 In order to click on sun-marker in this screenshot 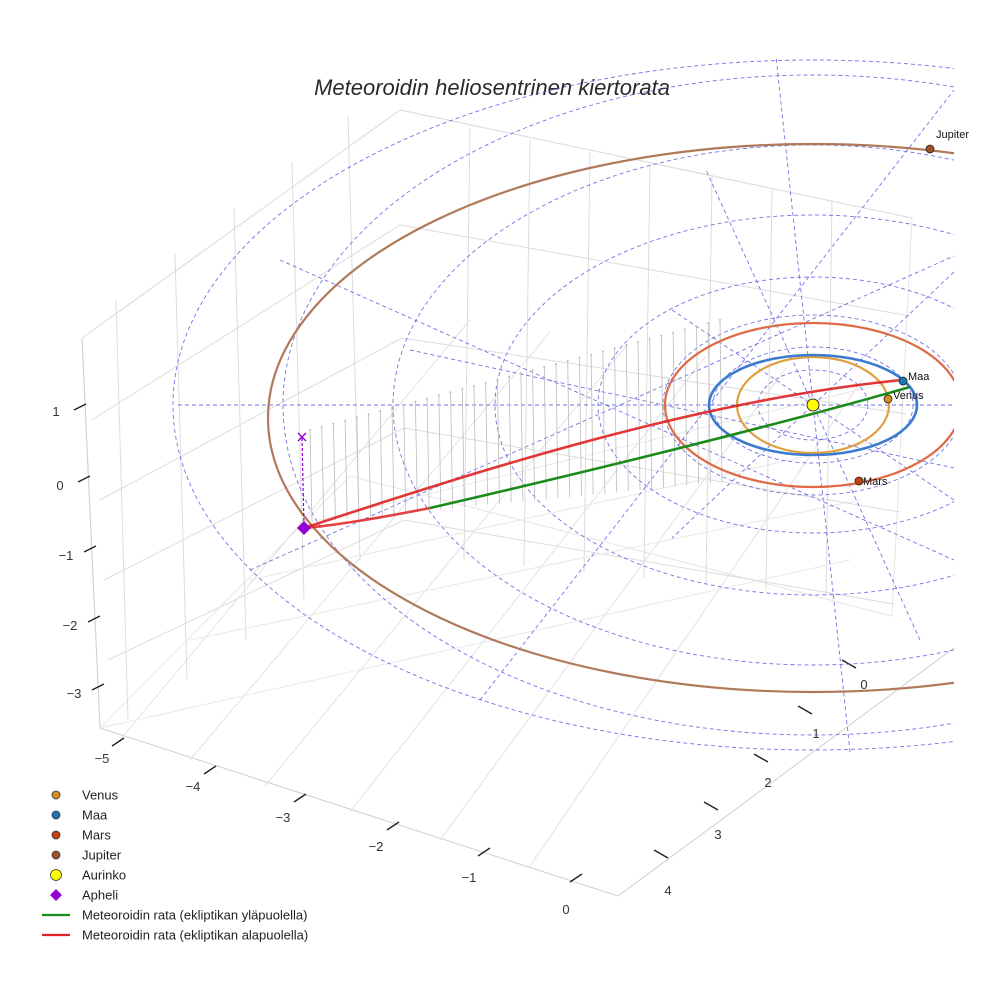, I will do `click(813, 405)`.